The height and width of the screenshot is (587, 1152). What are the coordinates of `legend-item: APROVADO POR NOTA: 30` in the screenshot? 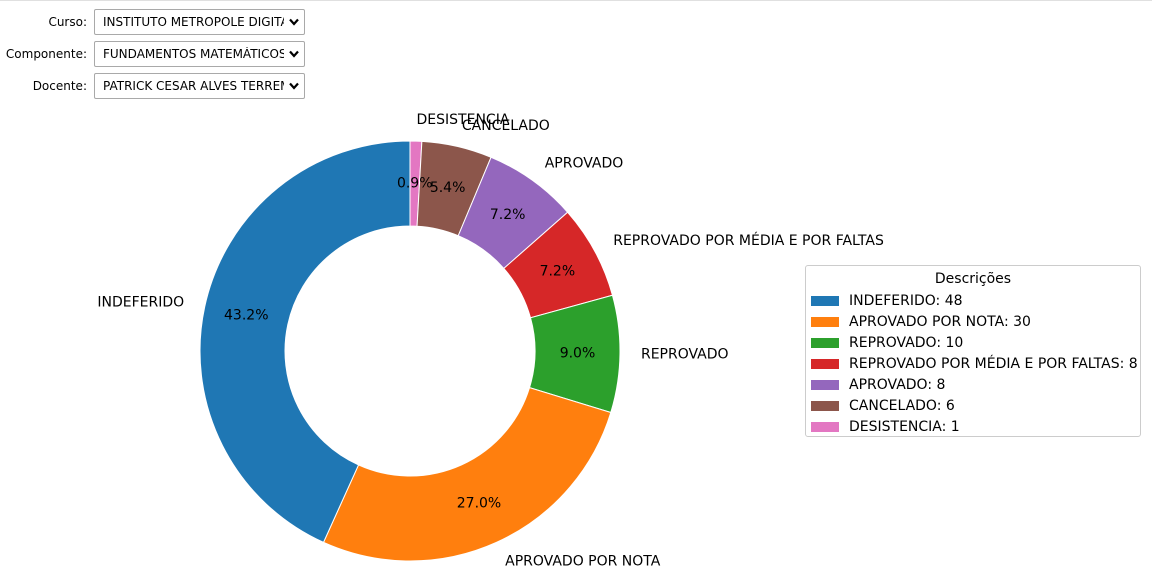 It's located at (973, 321).